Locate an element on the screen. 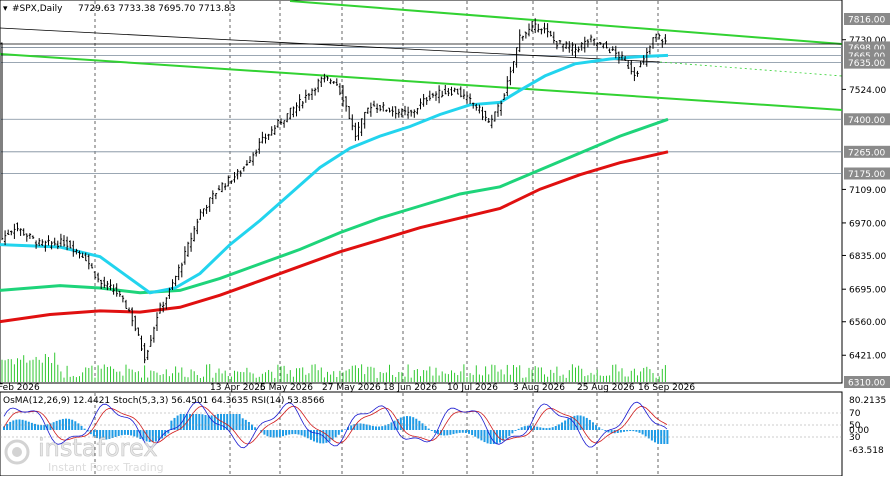 The image size is (890, 480). time-label: 5 May 2026 is located at coordinates (286, 388).